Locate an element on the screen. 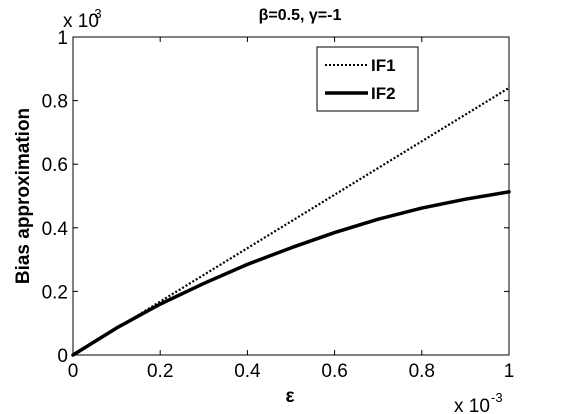 This screenshot has height=414, width=561. x-tick-label: 0 is located at coordinates (73, 371).